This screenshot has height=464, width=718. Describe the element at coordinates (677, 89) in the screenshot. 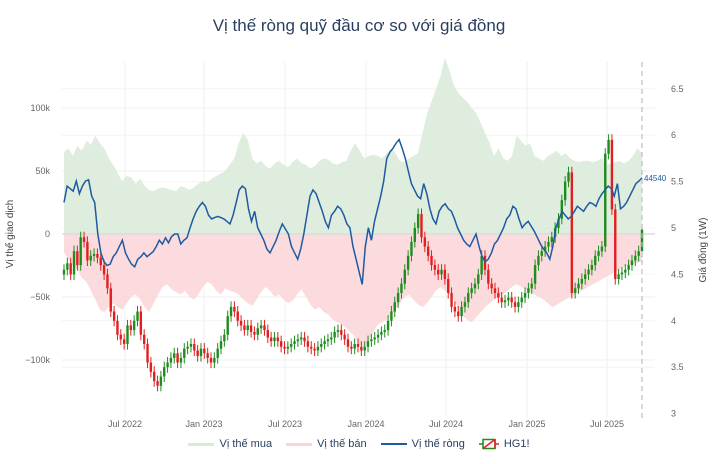

I see `svg-text: 6.5` at that location.